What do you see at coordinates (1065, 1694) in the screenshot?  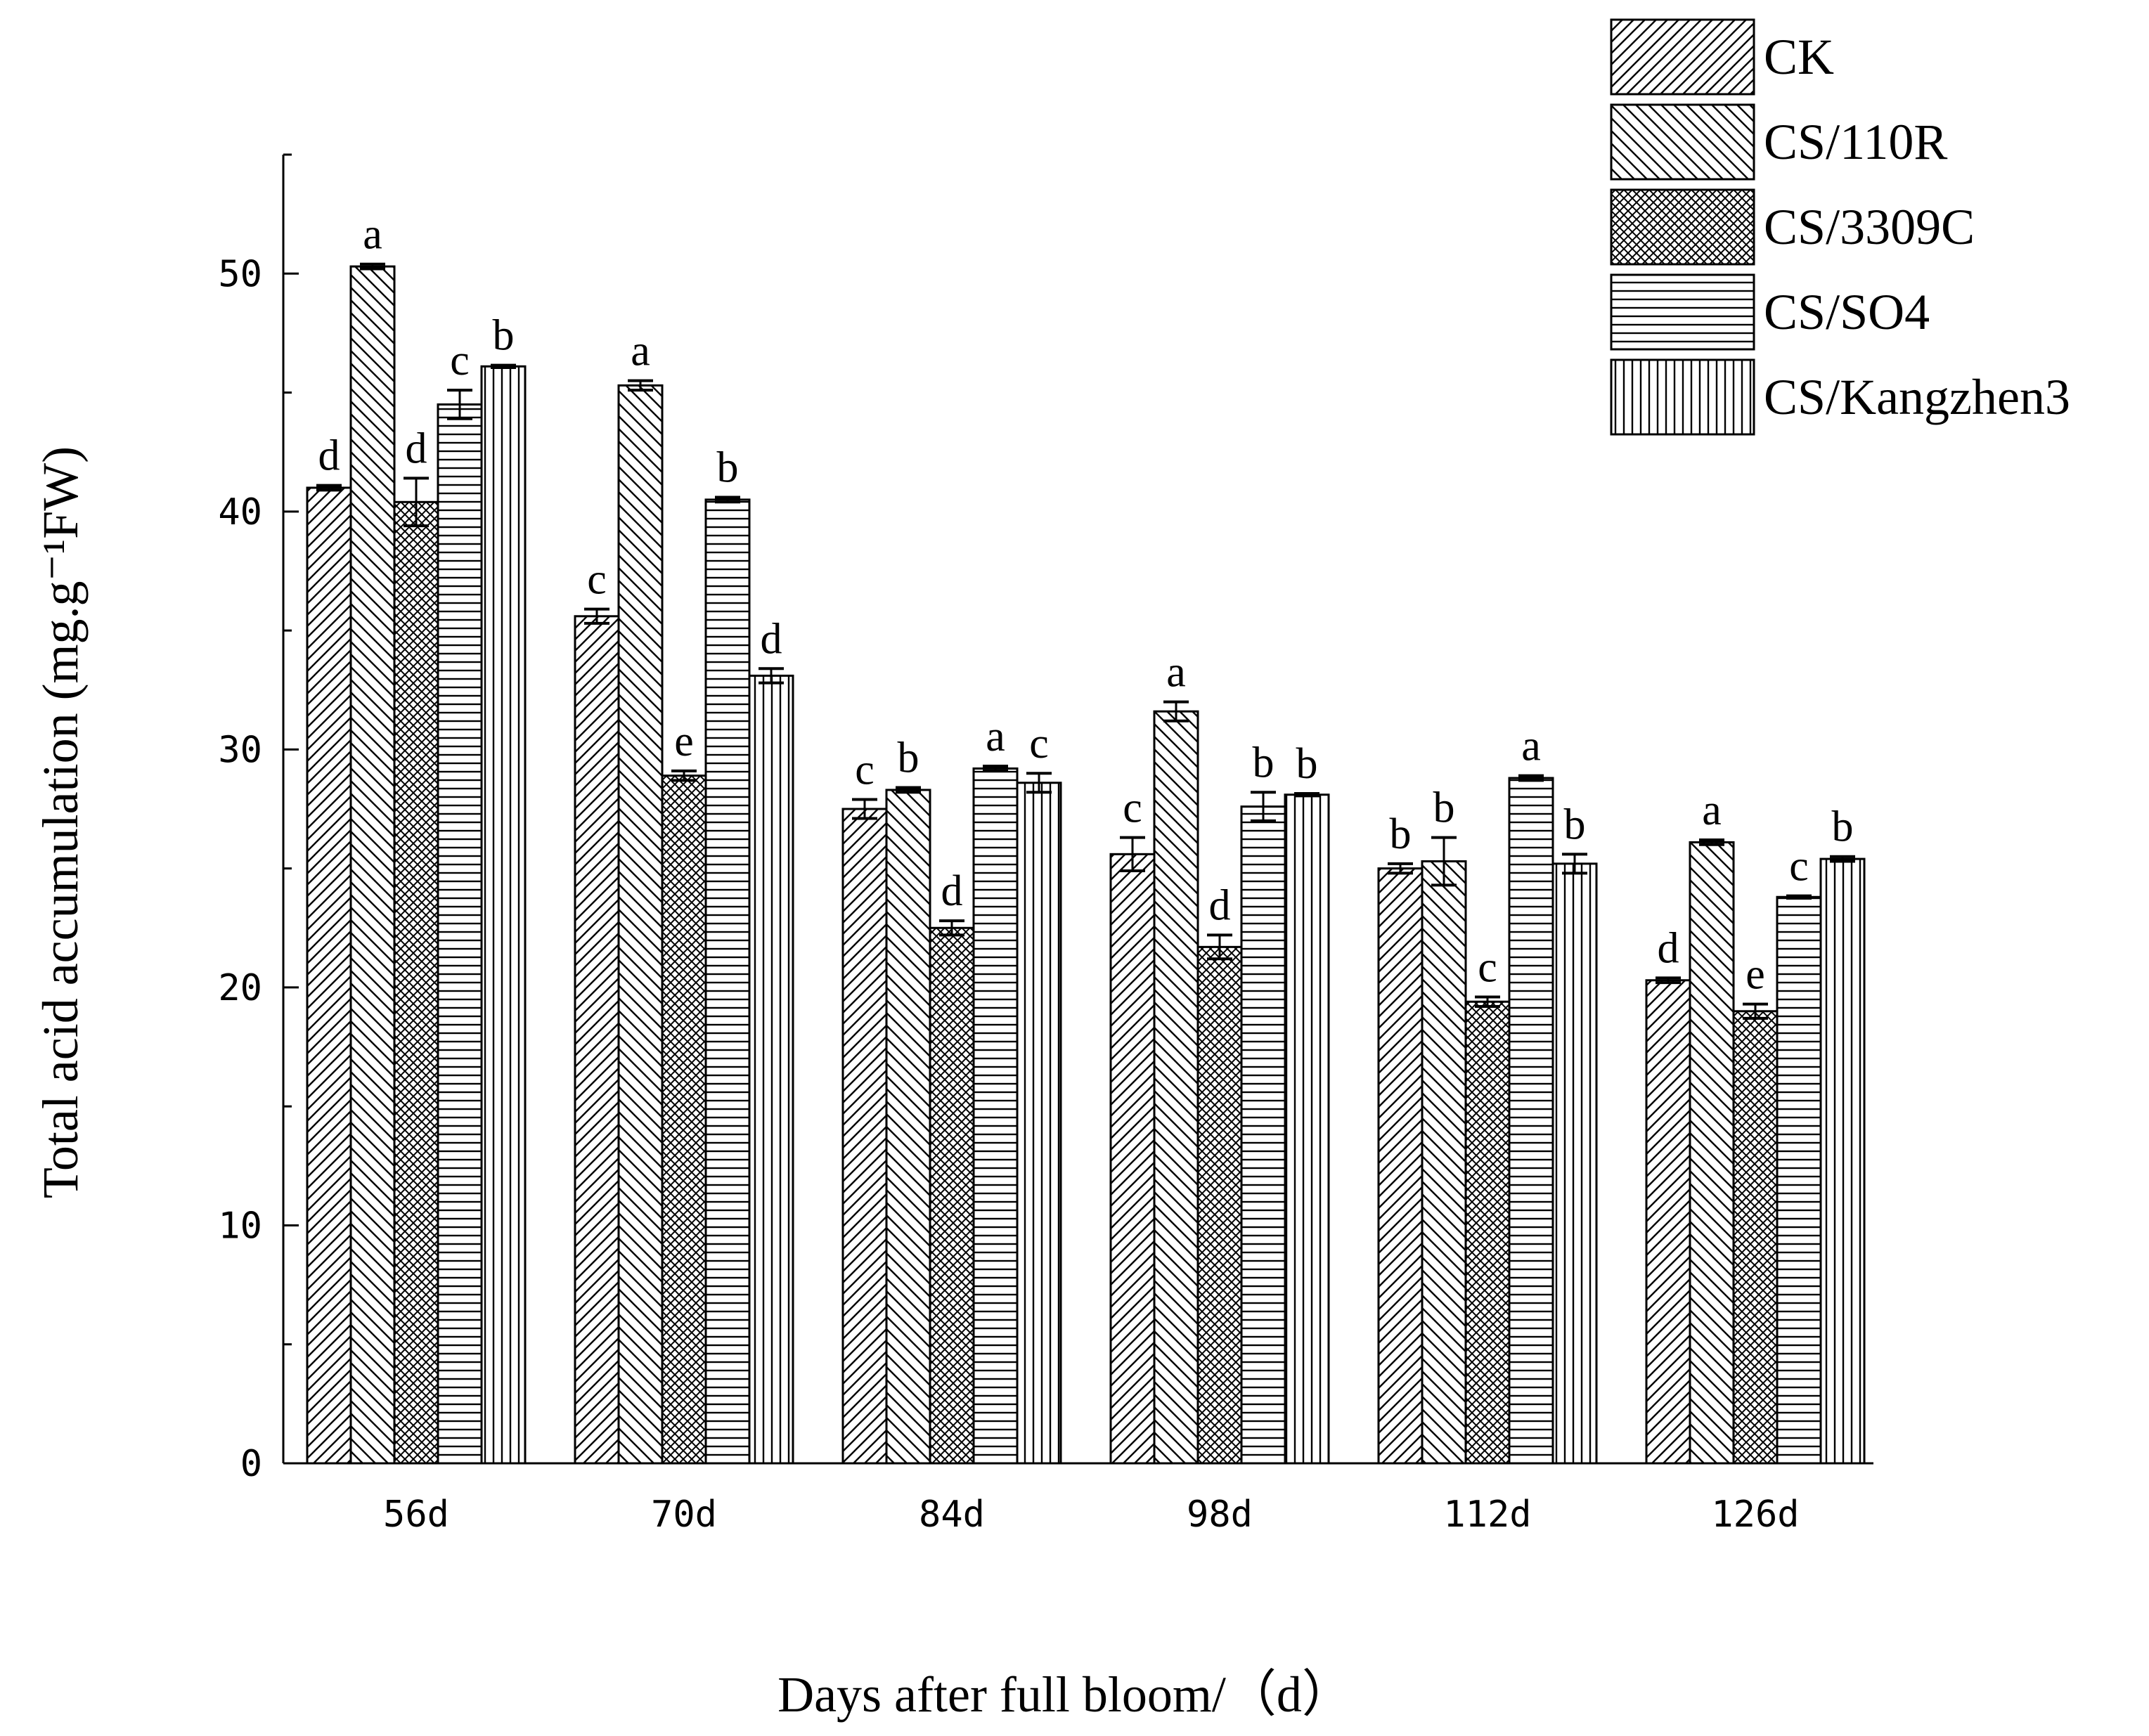 I see `x-axis-label: Days after full bloom/（d）` at bounding box center [1065, 1694].